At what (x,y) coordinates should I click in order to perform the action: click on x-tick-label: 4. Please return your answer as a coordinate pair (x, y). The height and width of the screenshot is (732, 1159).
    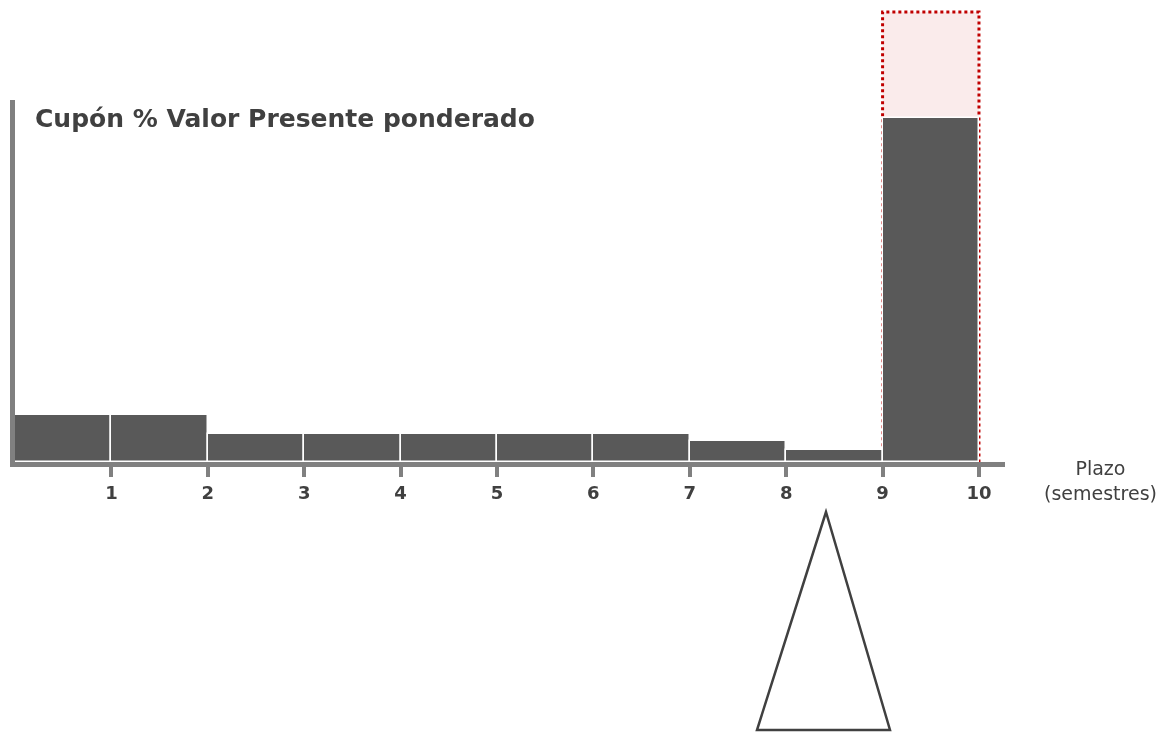
    Looking at the image, I should click on (400, 492).